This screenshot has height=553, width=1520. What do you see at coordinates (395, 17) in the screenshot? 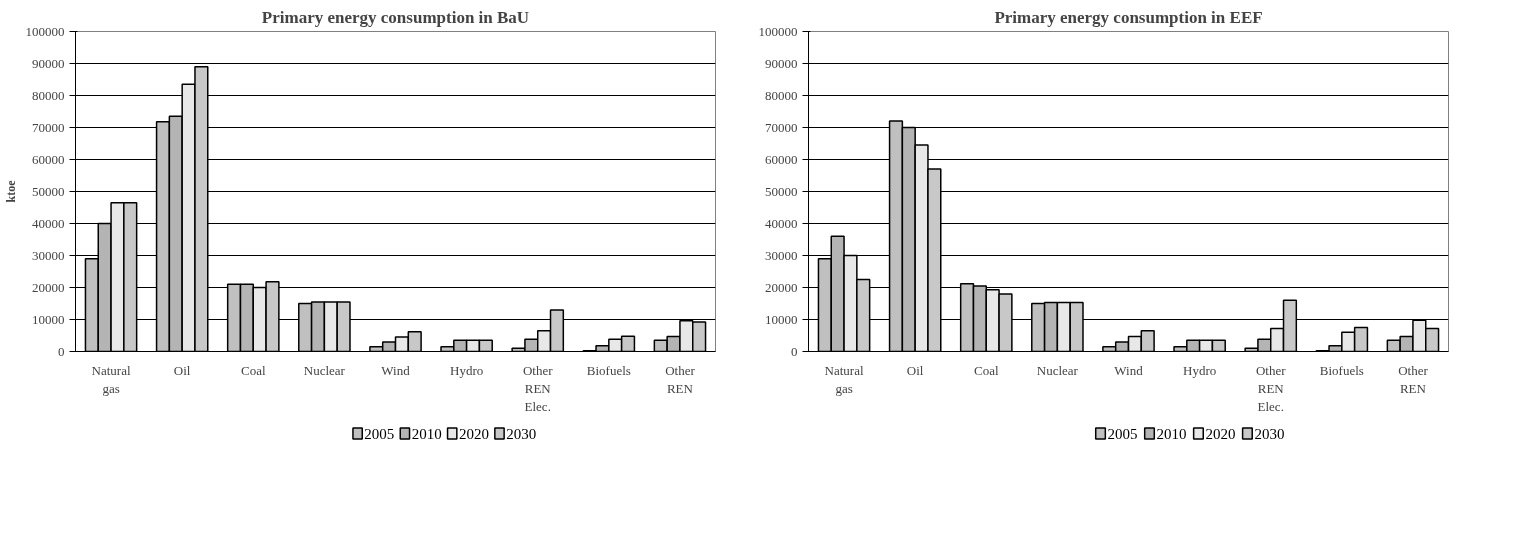
I see `chart-title: Primary energy consumption in BaU` at bounding box center [395, 17].